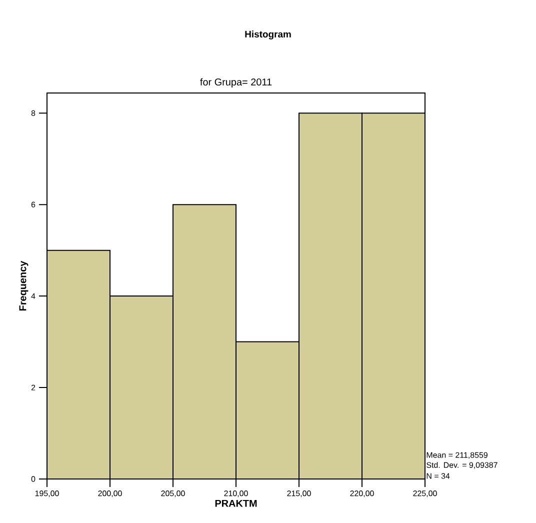 This screenshot has height=523, width=536. What do you see at coordinates (236, 503) in the screenshot?
I see `x-axis-title: PRAKTM` at bounding box center [236, 503].